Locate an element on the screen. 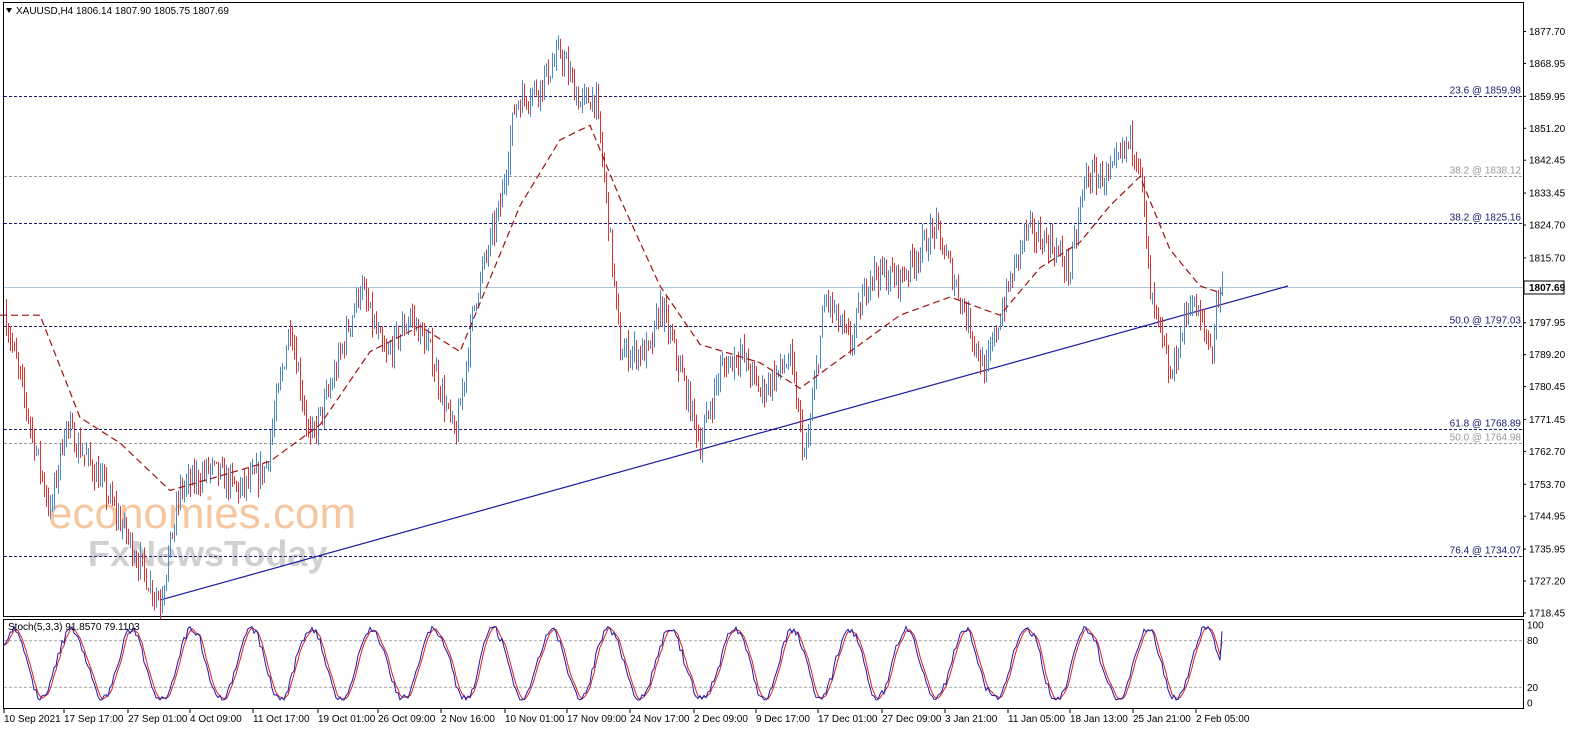  time-tick-label: 10 Sep 2021 is located at coordinates (32, 719).